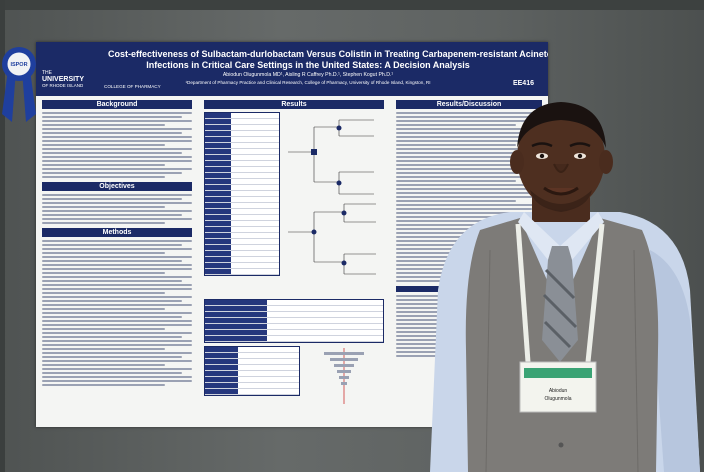 The height and width of the screenshot is (472, 704). Describe the element at coordinates (344, 376) in the screenshot. I see `tornado-chart-graphic` at that location.